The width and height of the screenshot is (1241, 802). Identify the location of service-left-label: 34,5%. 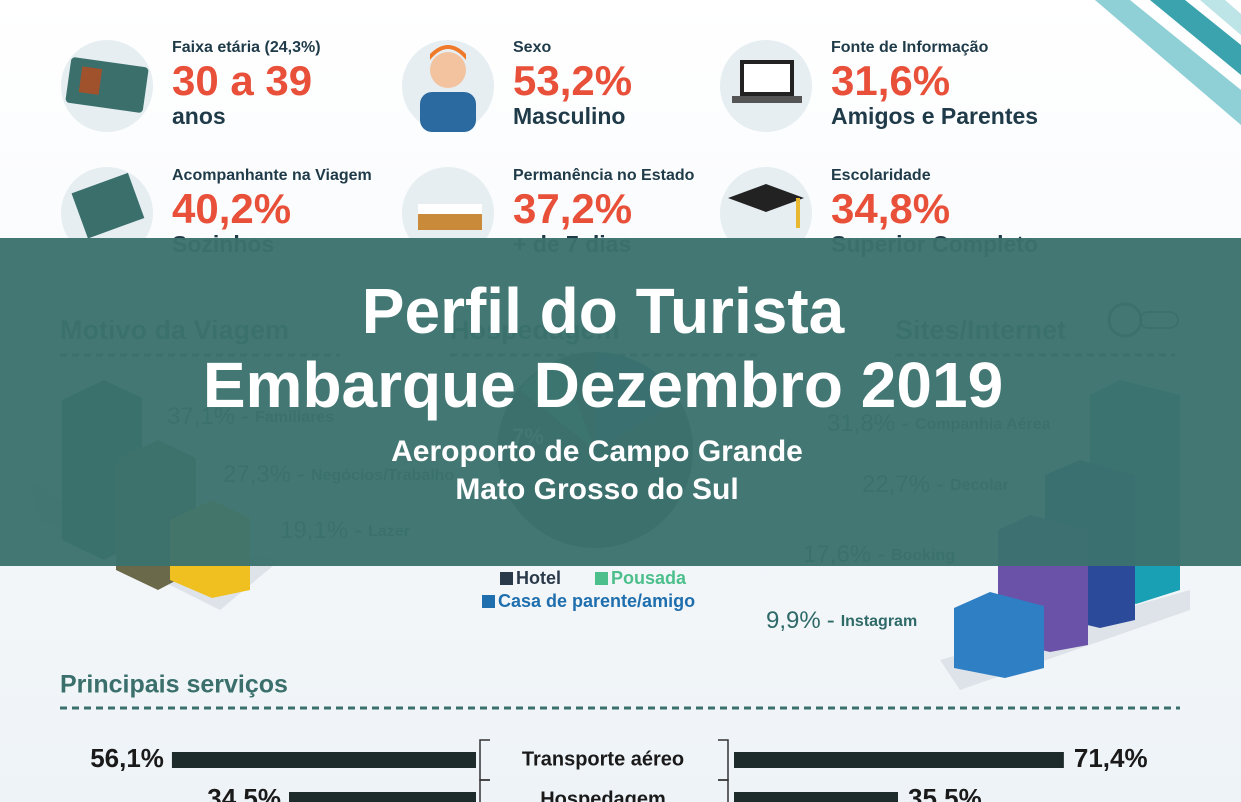
(244, 792).